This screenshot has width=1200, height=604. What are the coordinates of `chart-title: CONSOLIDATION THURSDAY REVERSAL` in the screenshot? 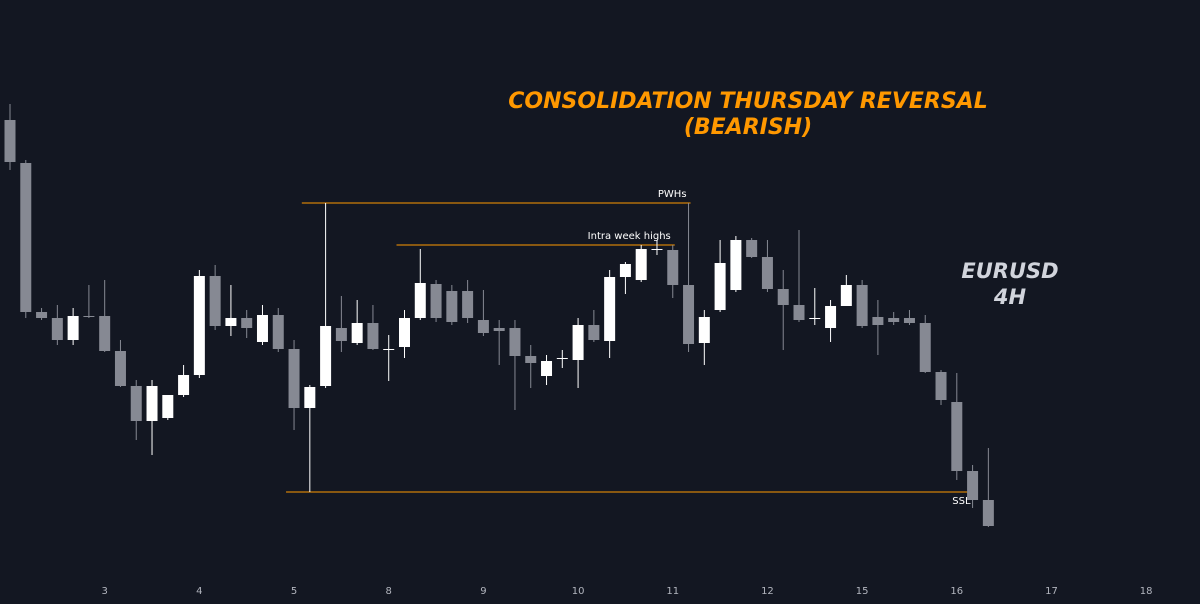 It's located at (747, 101).